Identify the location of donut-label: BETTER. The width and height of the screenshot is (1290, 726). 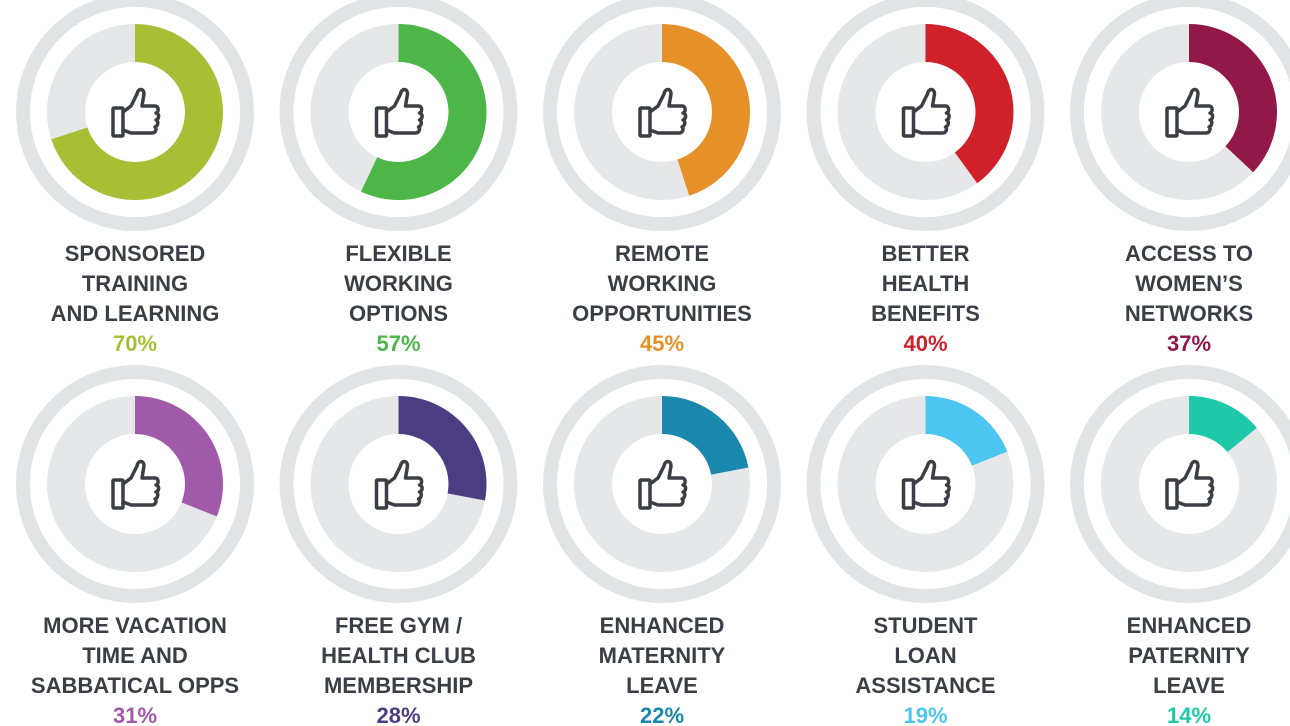
(926, 253).